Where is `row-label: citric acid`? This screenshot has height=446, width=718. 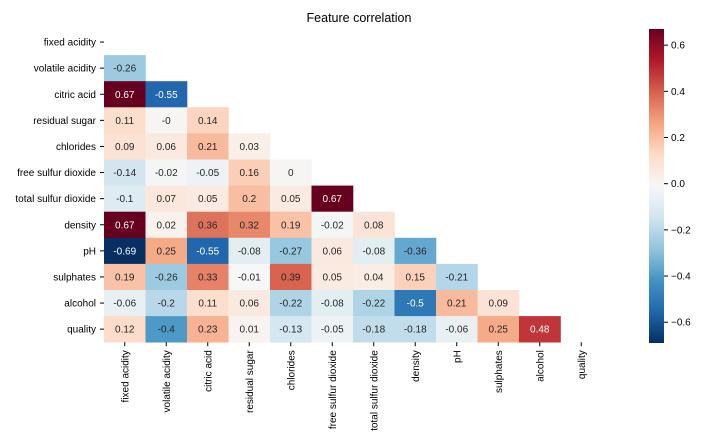 row-label: citric acid is located at coordinates (75, 95).